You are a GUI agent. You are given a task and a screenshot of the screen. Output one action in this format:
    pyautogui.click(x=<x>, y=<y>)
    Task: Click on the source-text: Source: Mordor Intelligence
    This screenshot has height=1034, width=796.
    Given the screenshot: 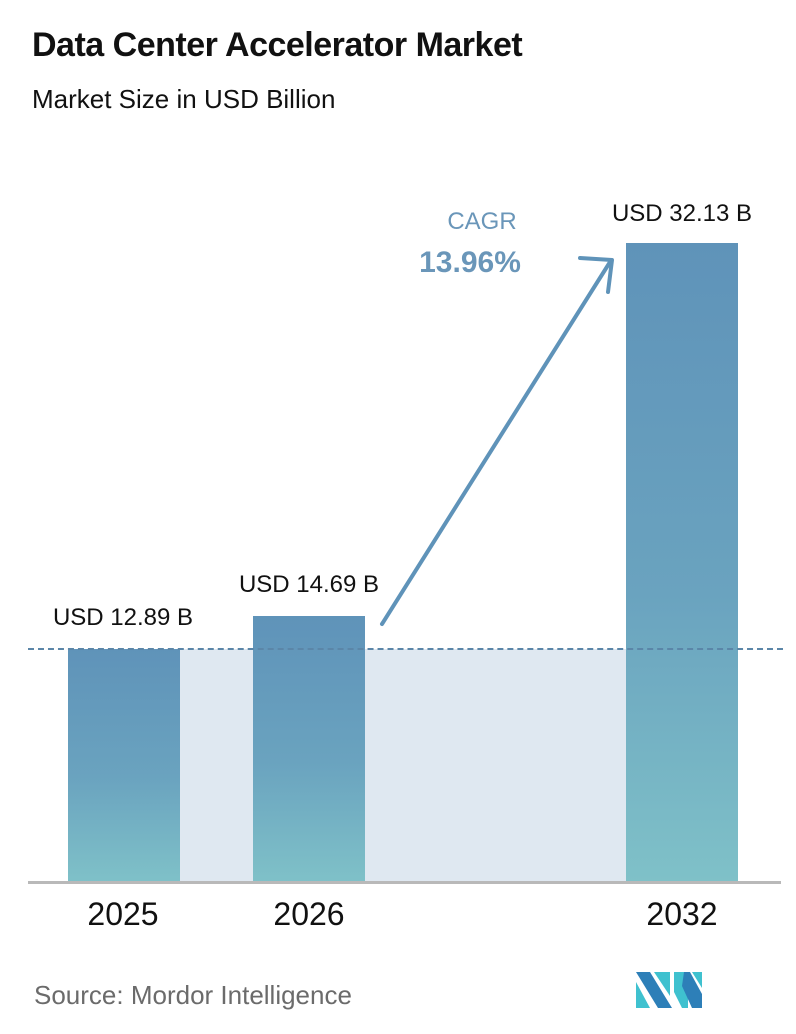 What is the action you would take?
    pyautogui.click(x=193, y=995)
    